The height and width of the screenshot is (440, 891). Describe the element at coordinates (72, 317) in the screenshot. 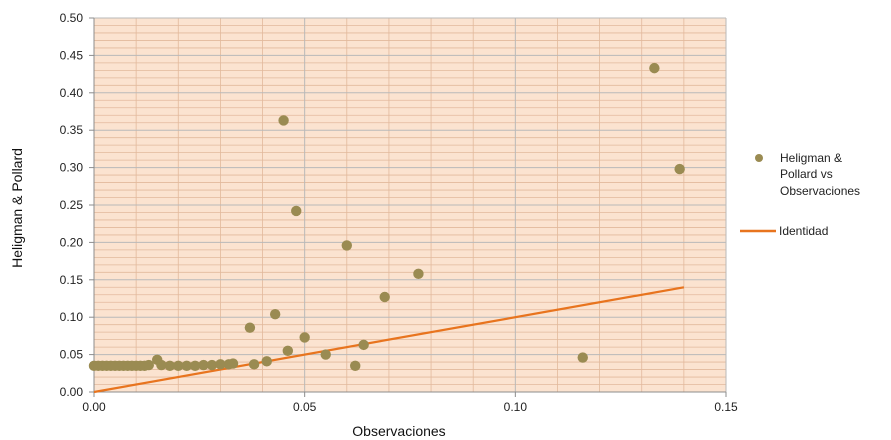

I see `y-tick-label: 0.10` at that location.